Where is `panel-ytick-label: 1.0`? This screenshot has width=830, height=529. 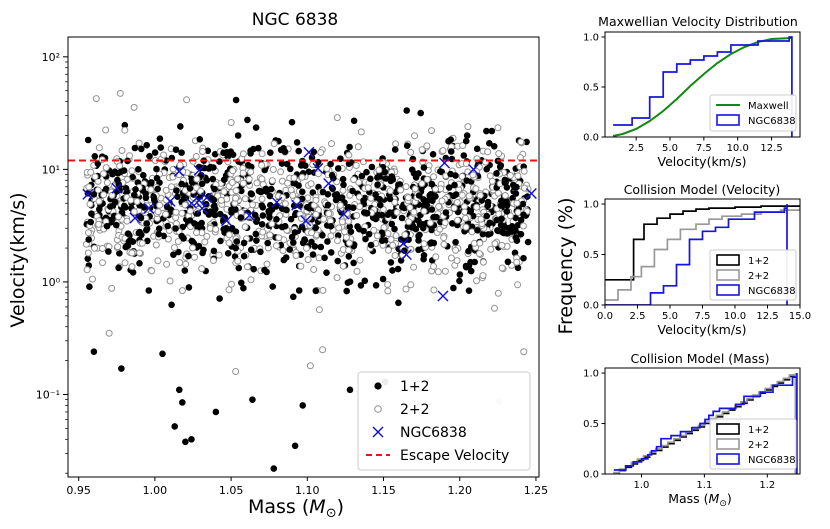 panel-ytick-label: 1.0 is located at coordinates (591, 205).